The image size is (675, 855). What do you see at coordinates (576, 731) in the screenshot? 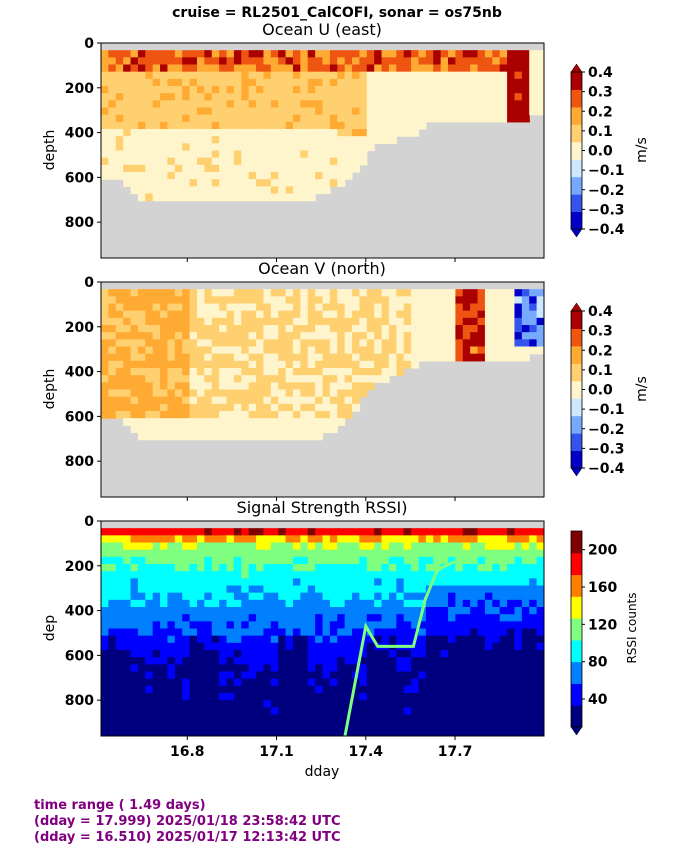
I see `rssi-colorbar-extend-min` at bounding box center [576, 731].